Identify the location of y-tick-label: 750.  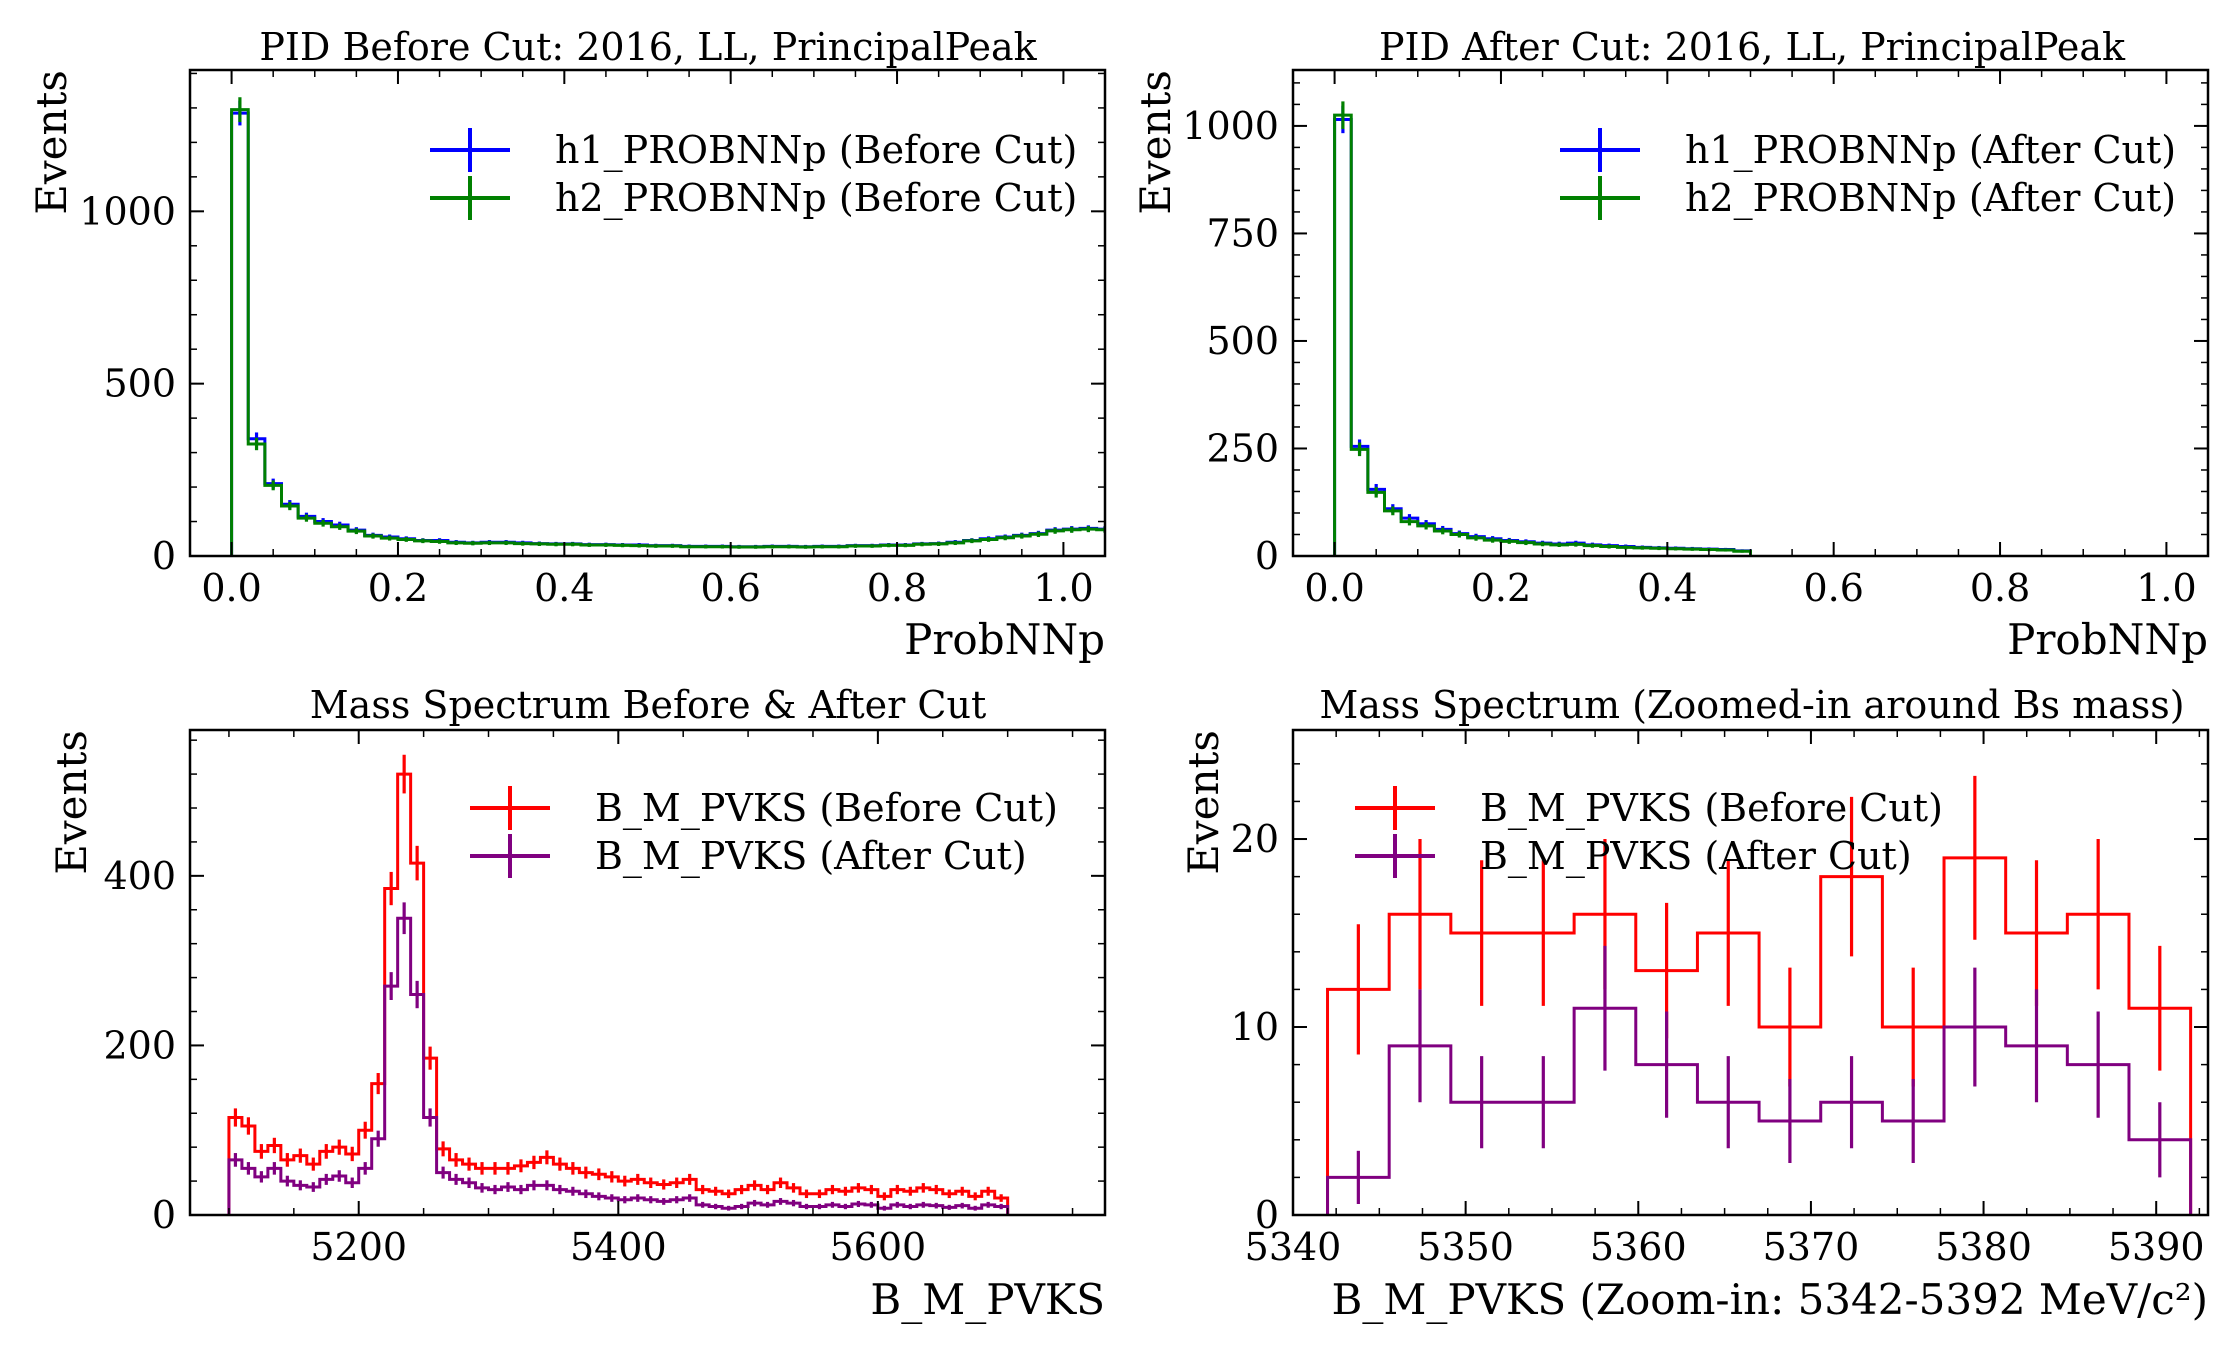
(1242, 233).